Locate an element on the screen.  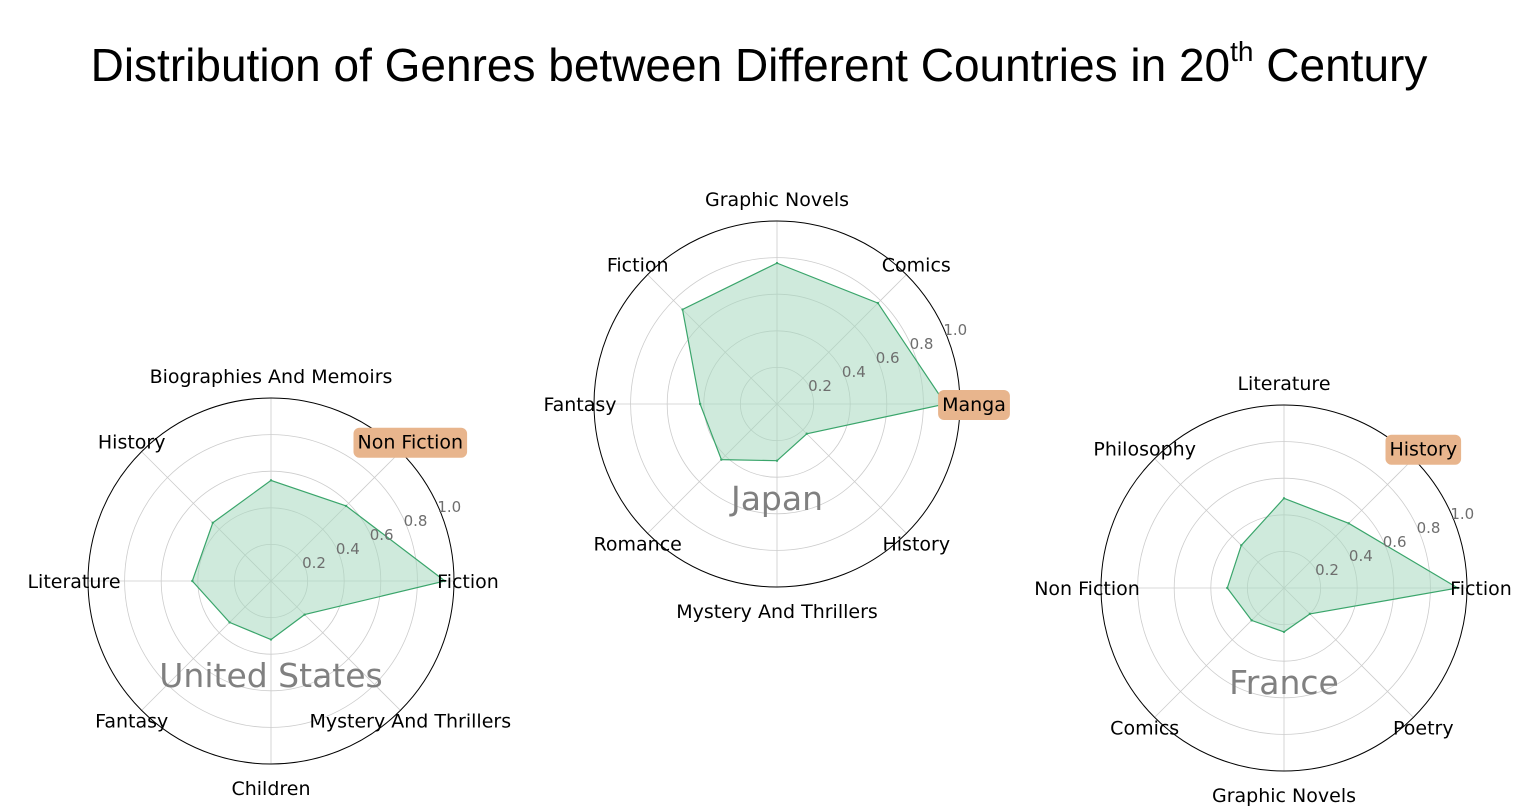
chart-title-suffix: Century is located at coordinates (1340, 65).